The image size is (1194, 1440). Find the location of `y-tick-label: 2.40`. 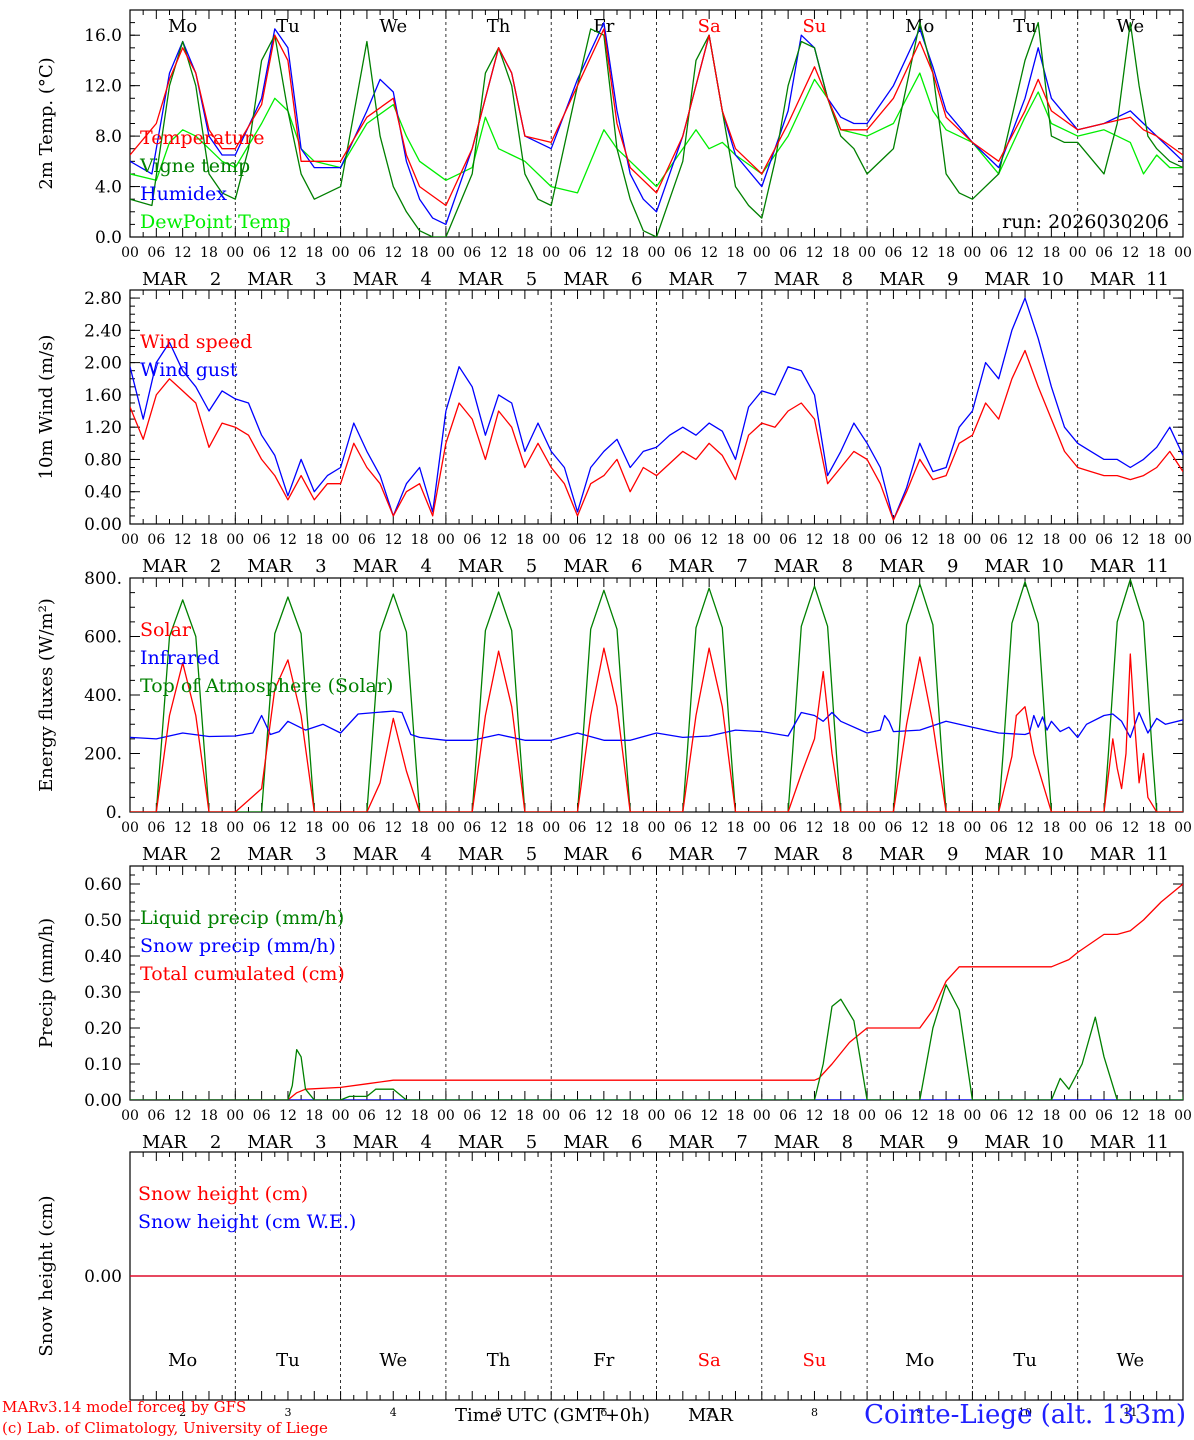

y-tick-label: 2.40 is located at coordinates (103, 331).